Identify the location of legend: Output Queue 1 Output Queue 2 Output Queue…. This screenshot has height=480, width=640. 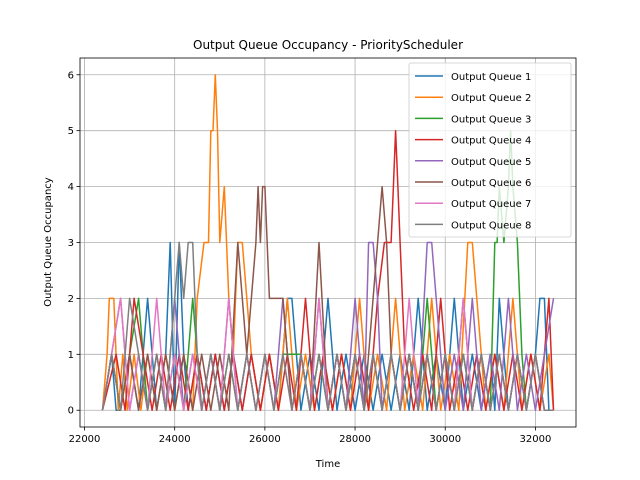
(490, 150).